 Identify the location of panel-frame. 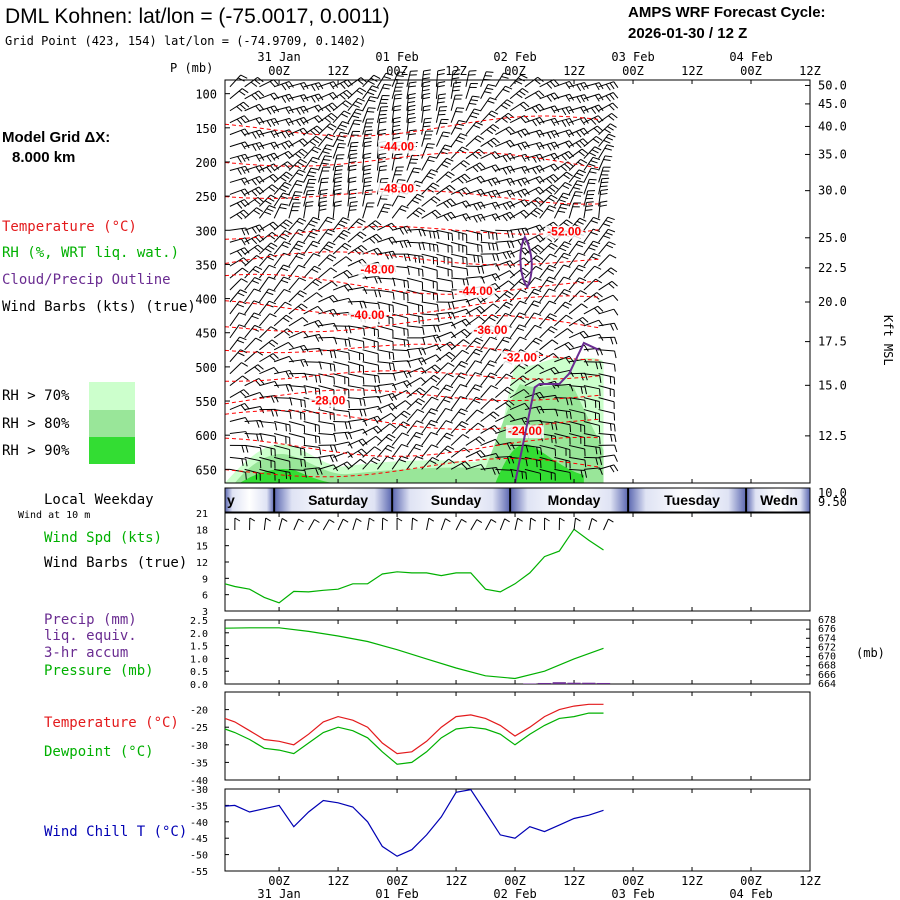
(517, 652).